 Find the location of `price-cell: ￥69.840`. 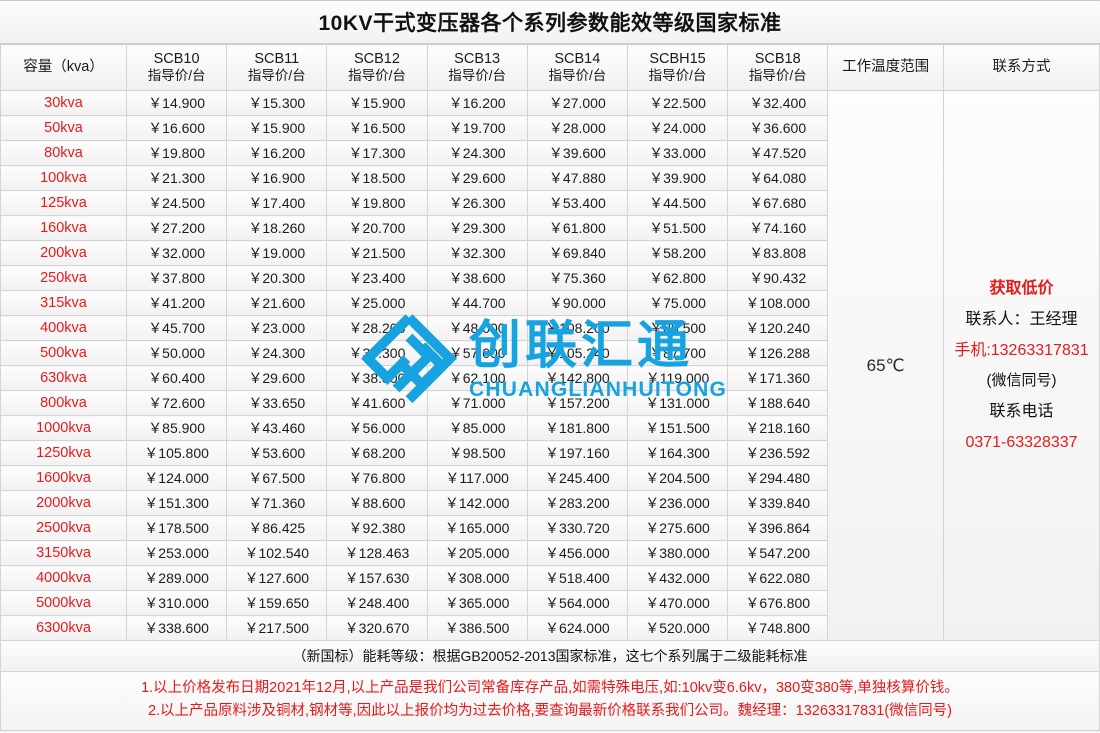

price-cell: ￥69.840 is located at coordinates (577, 253).